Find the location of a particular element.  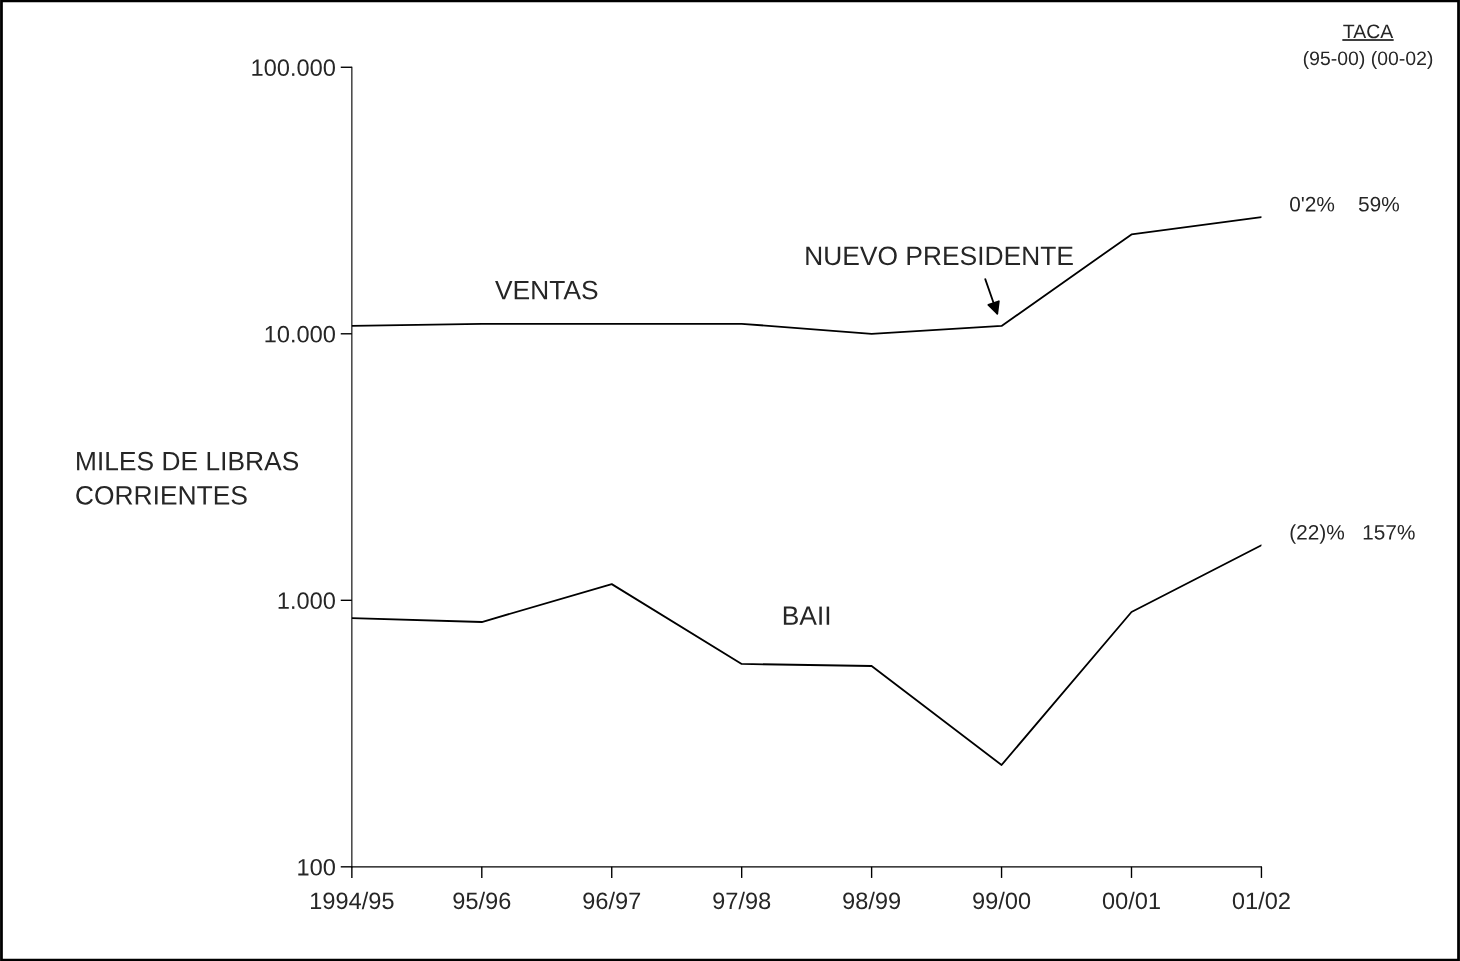

y-tick-label: 1.000 is located at coordinates (306, 601).